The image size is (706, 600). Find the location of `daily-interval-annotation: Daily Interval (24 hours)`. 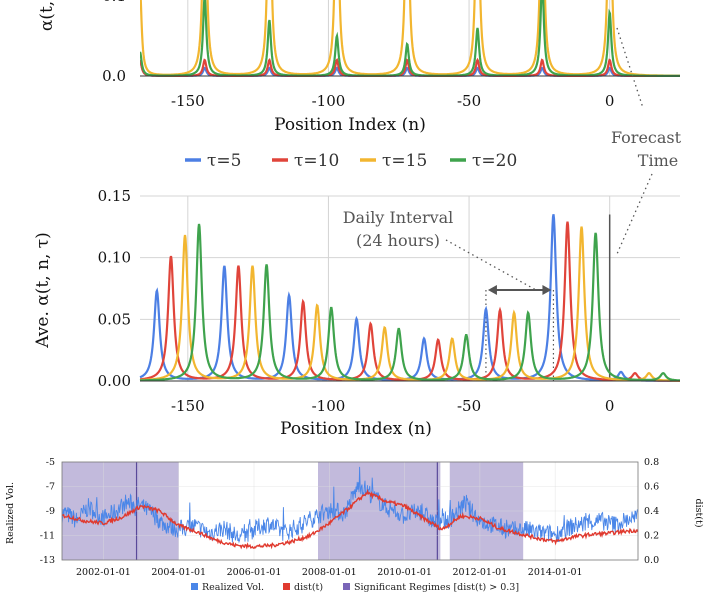

daily-interval-annotation: Daily Interval (24 hours) is located at coordinates (440, 249).